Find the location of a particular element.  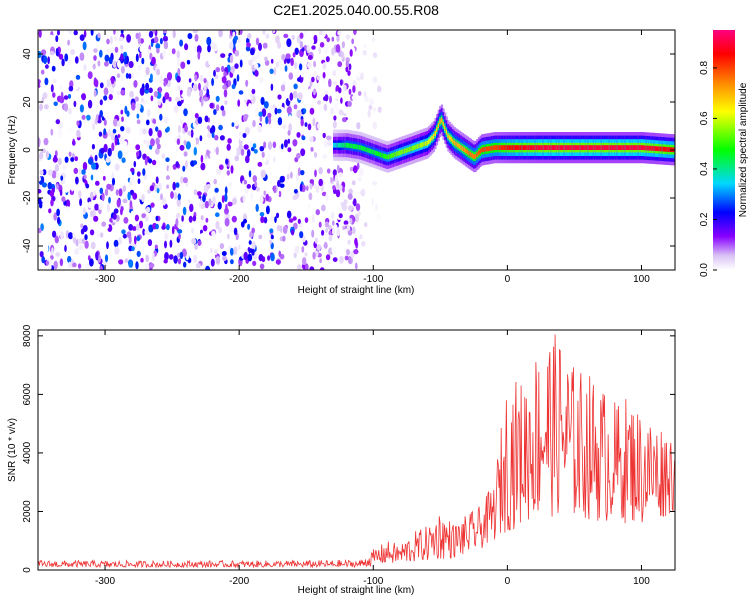

colorbar-gradient is located at coordinates (724, 150).